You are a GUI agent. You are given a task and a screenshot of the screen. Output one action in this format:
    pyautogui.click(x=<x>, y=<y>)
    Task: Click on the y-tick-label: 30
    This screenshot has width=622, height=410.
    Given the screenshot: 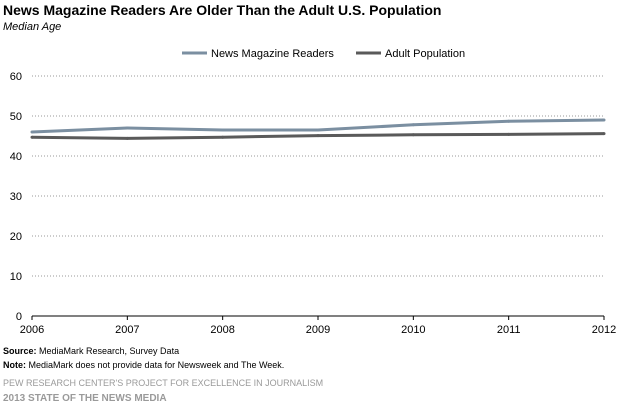 What is the action you would take?
    pyautogui.click(x=16, y=197)
    